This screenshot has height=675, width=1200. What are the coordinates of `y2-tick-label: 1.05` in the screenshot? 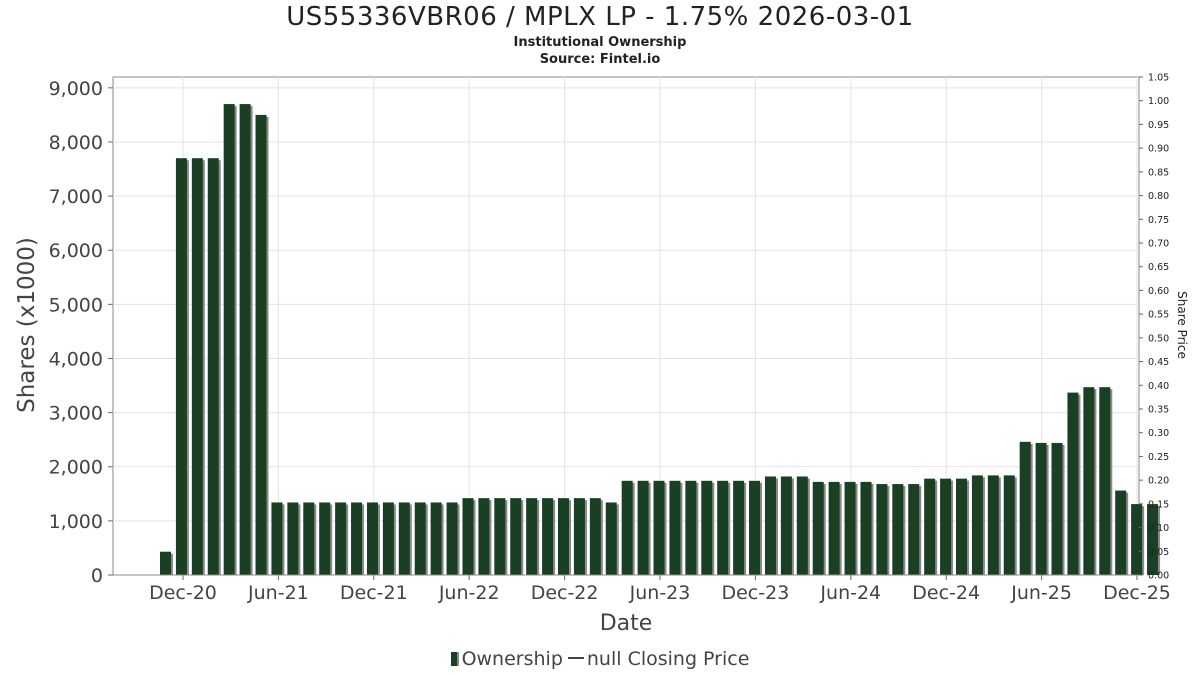 It's located at (1158, 78).